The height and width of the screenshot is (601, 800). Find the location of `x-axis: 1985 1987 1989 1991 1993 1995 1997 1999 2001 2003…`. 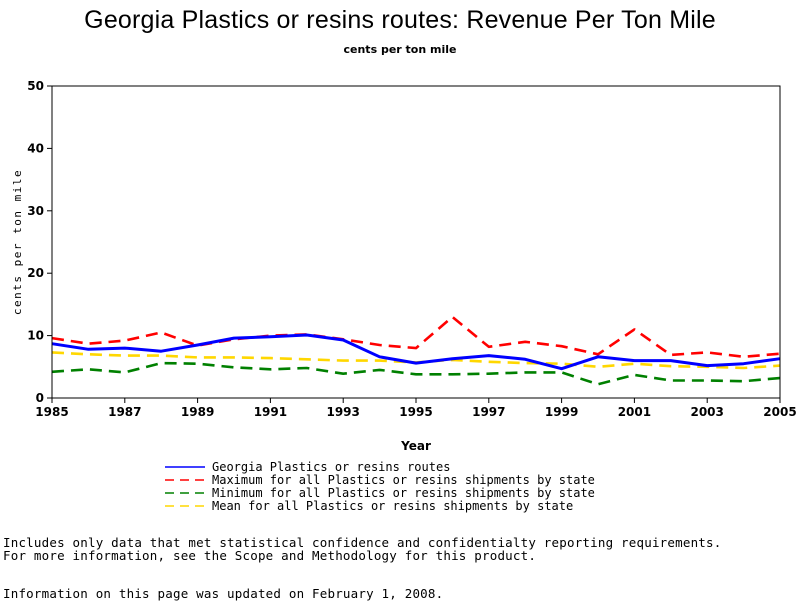

x-axis: 1985 1987 1989 1991 1993 1995 1997 1999 2001 2003… is located at coordinates (416, 408).